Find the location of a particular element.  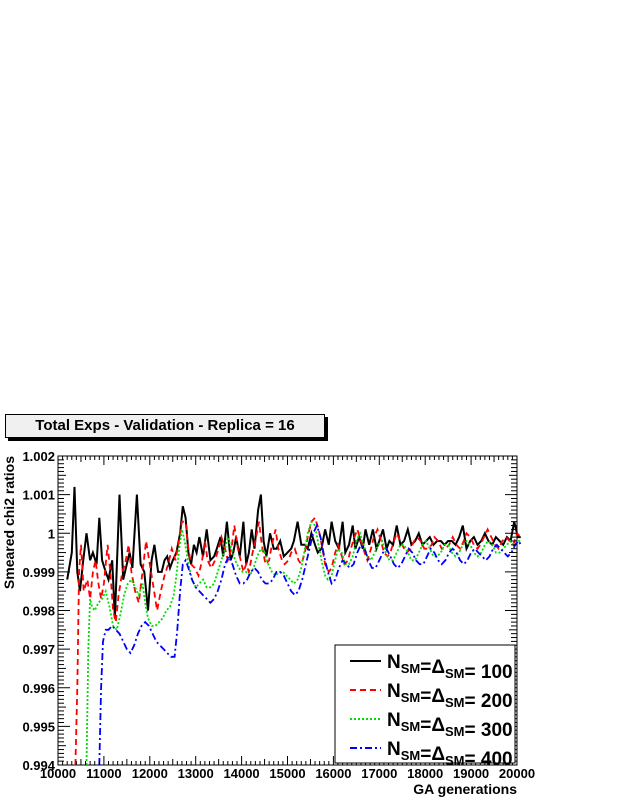

y-tick-label: 0.999 is located at coordinates (38, 572).